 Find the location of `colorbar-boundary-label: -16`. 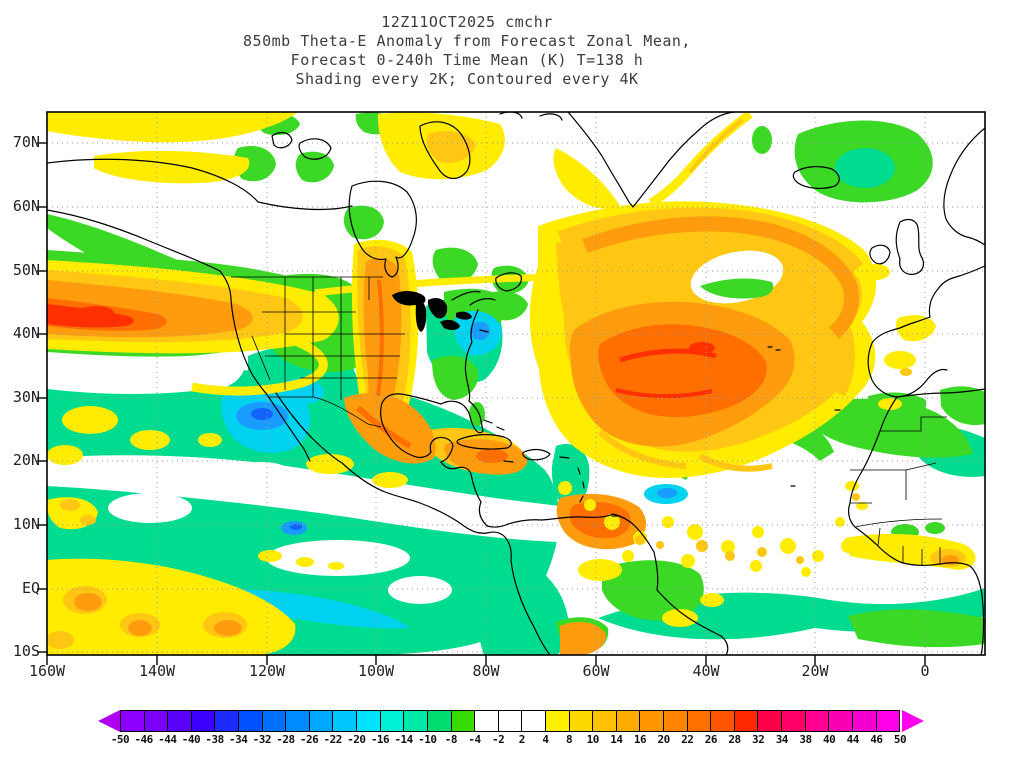

colorbar-boundary-label: -16 is located at coordinates (380, 739).